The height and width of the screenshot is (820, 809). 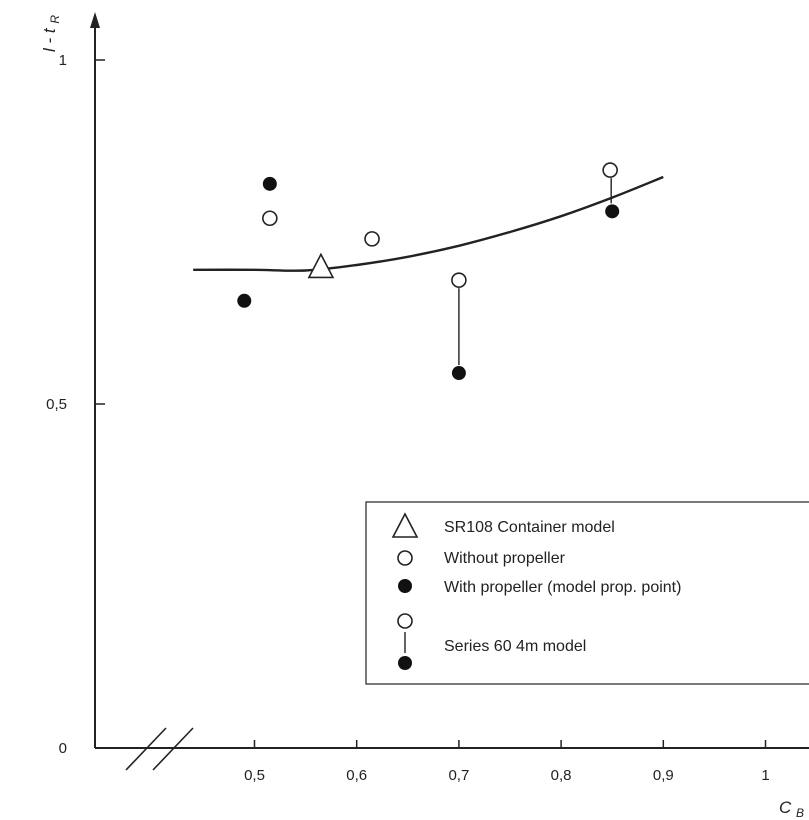 I want to click on y-axis-title: l - t R, so click(x=51, y=33).